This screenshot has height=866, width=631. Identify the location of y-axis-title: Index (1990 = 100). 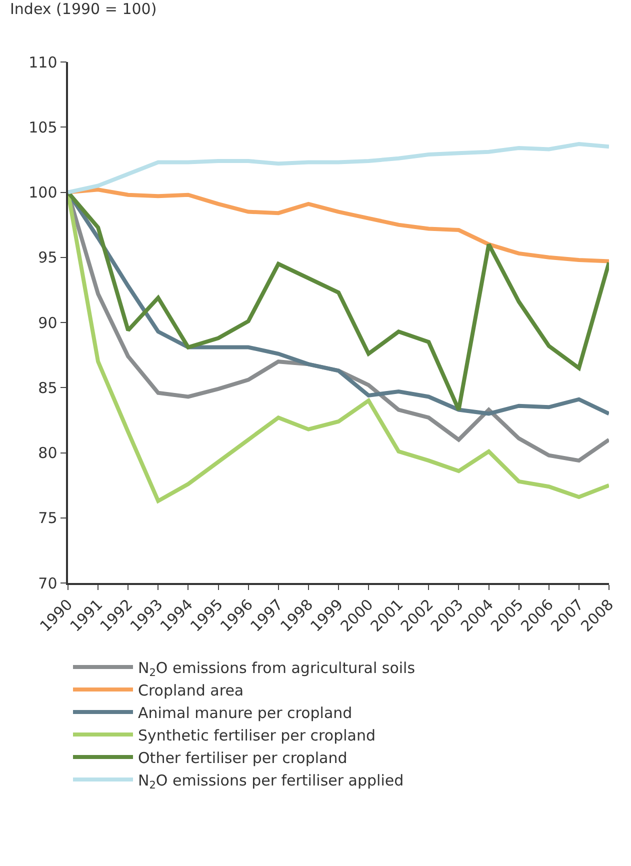
(83, 9).